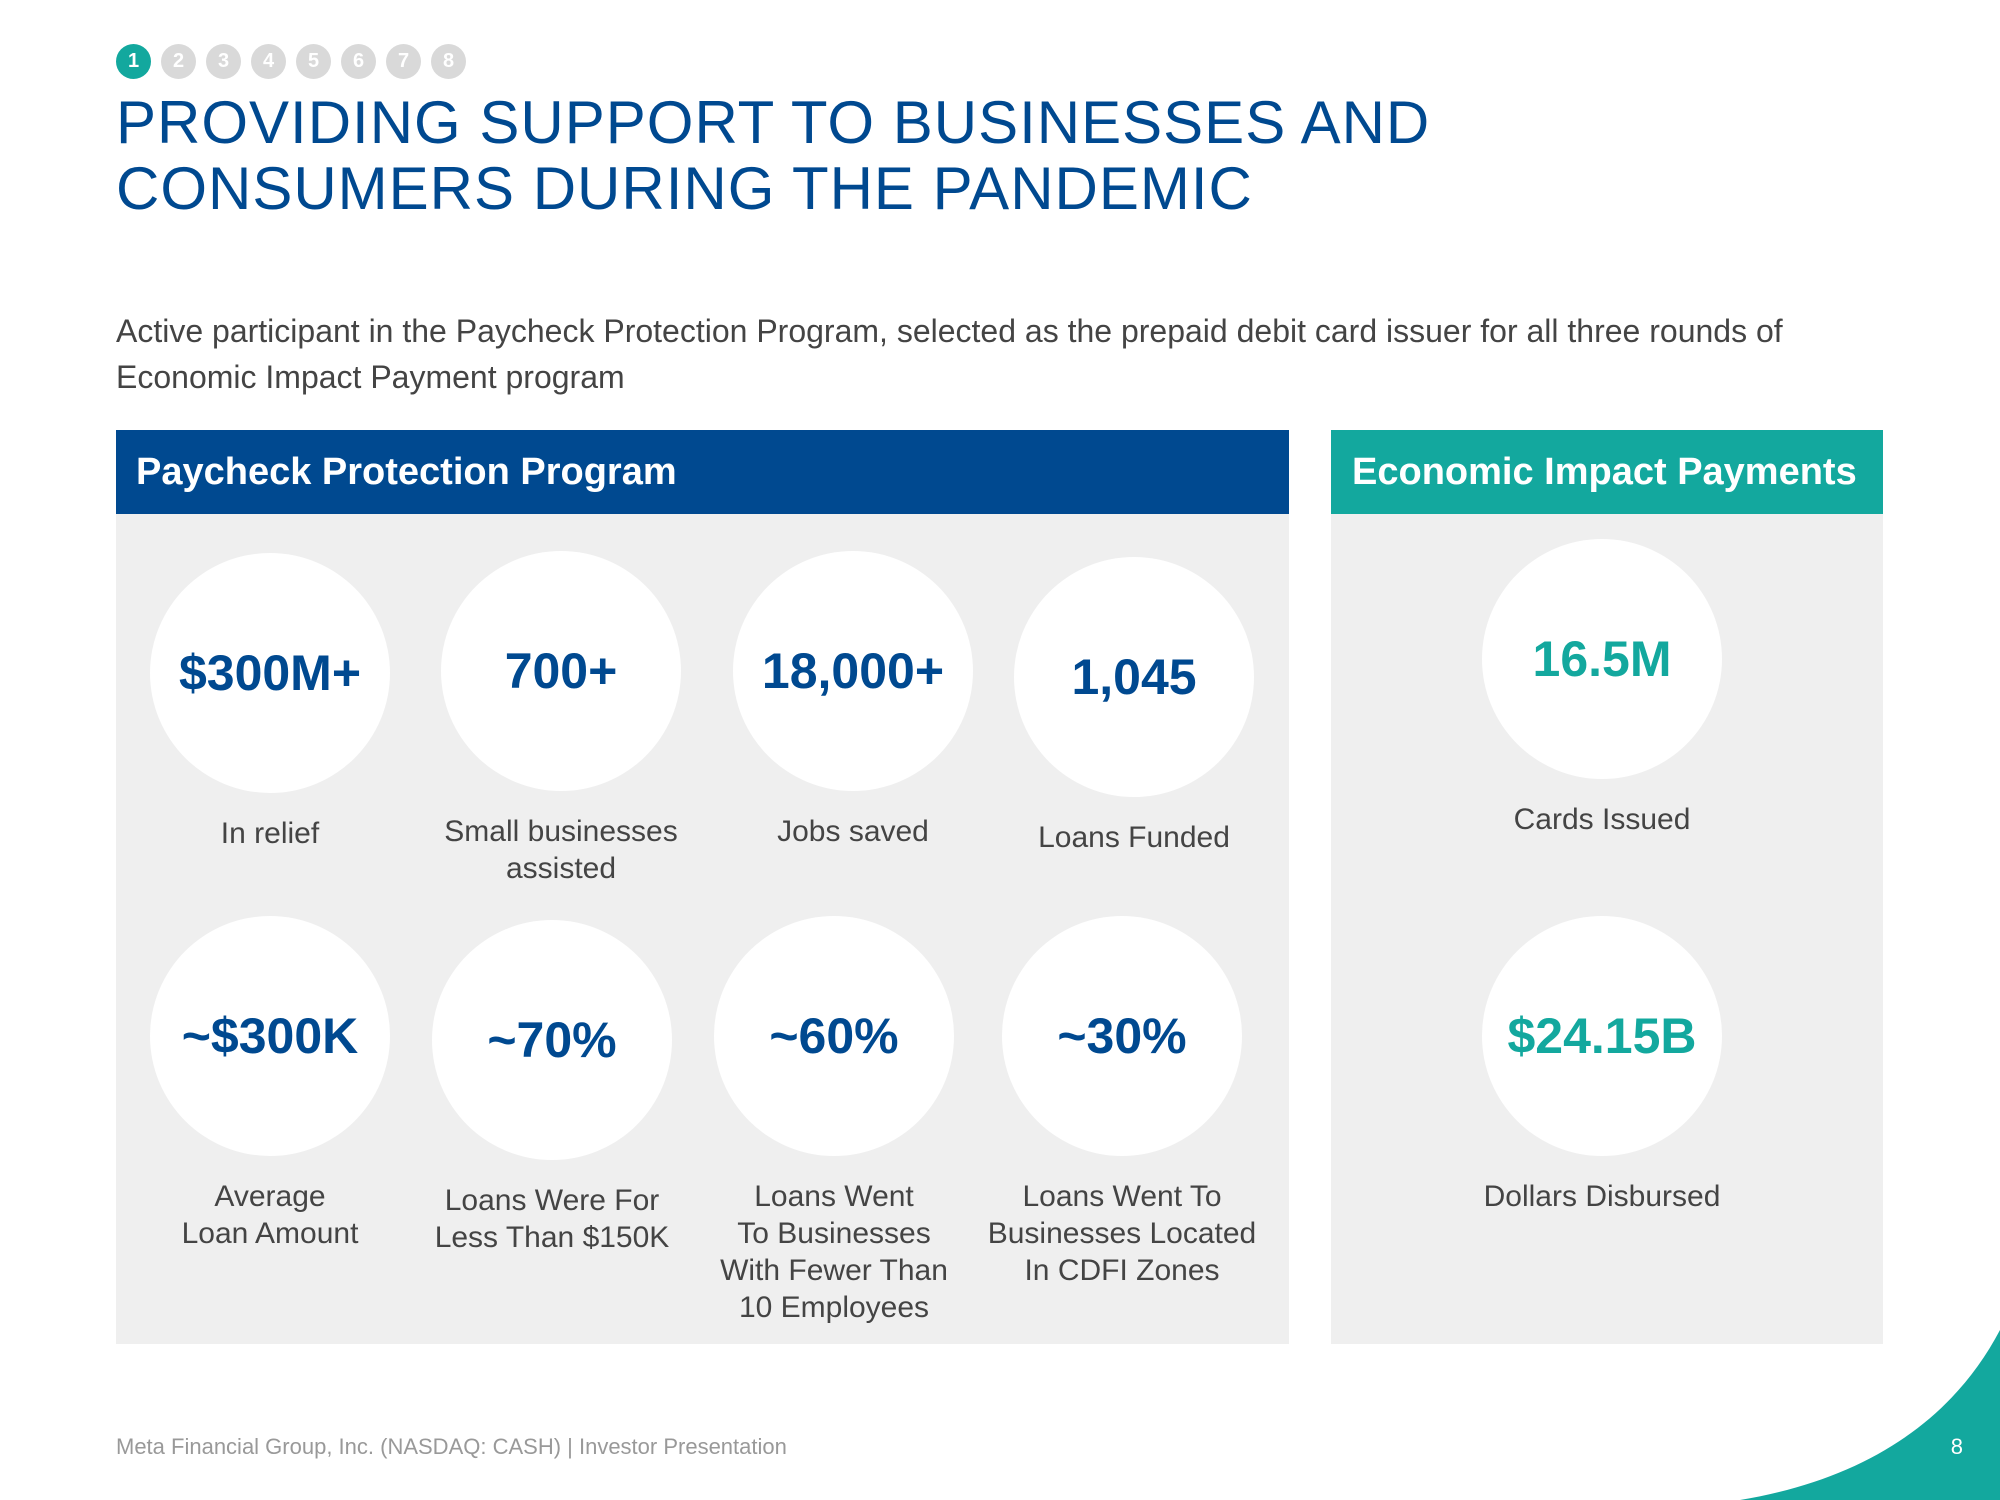 Image resolution: width=2000 pixels, height=1500 pixels. I want to click on stat-circle: ~30%, so click(1122, 1036).